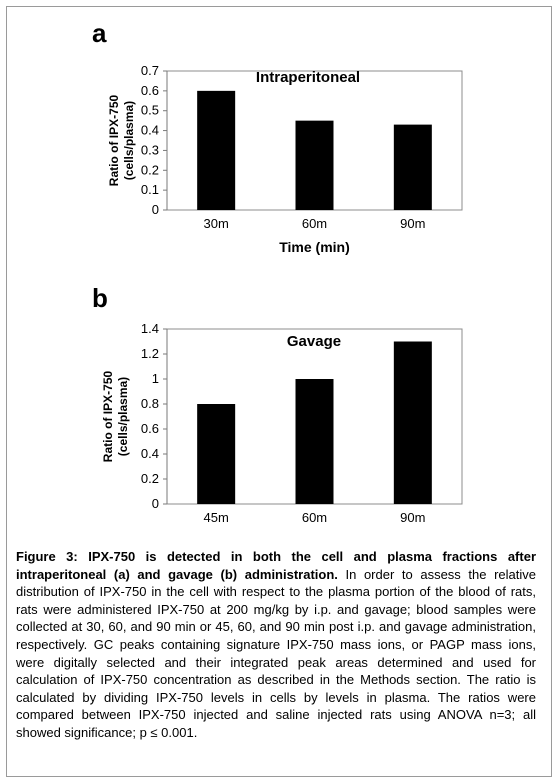 The image size is (560, 783). What do you see at coordinates (100, 298) in the screenshot?
I see `panel-b-label: b` at bounding box center [100, 298].